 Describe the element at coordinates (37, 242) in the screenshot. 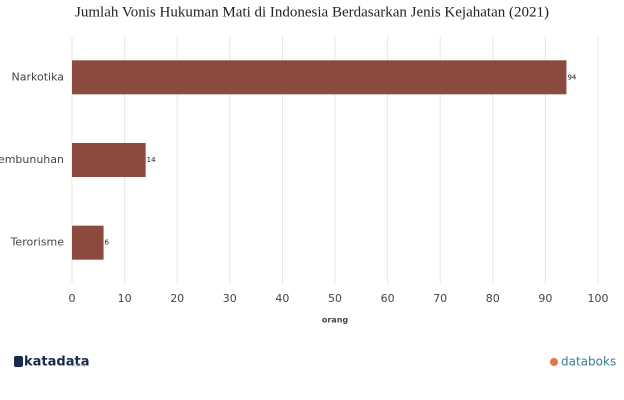

I see `y-tick-label: Terorisme` at that location.